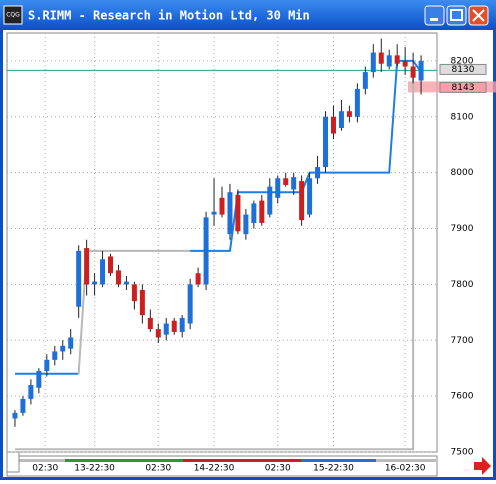 The image size is (496, 484). What do you see at coordinates (462, 117) in the screenshot?
I see `y-tick-label: 8100` at bounding box center [462, 117].